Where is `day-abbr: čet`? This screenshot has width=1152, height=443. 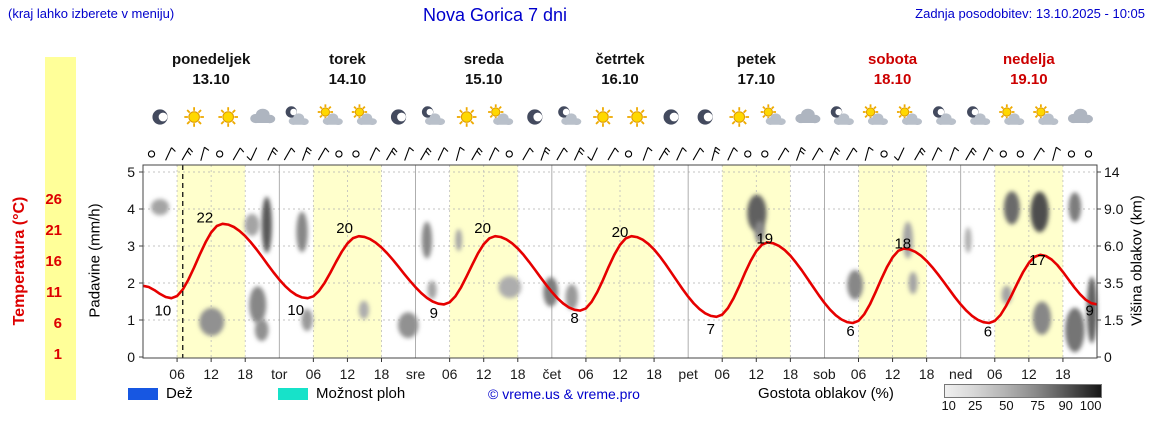 day-abbr: čet is located at coordinates (552, 374).